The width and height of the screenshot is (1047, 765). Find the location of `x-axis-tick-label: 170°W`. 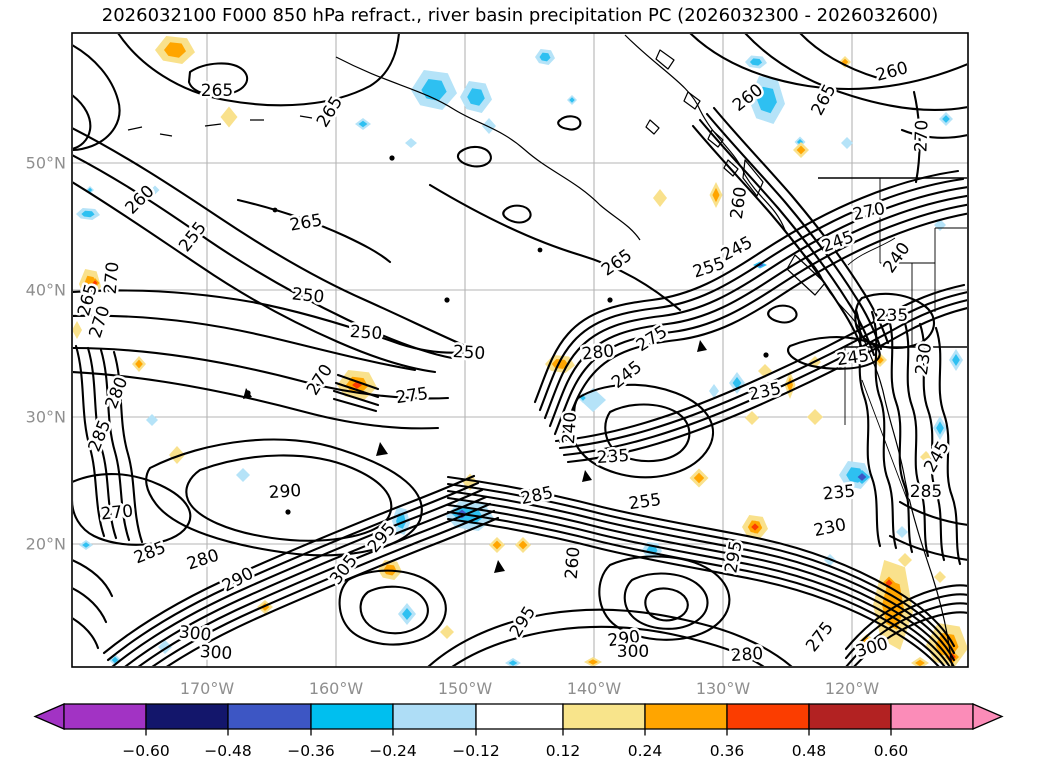

x-axis-tick-label: 170°W is located at coordinates (207, 688).